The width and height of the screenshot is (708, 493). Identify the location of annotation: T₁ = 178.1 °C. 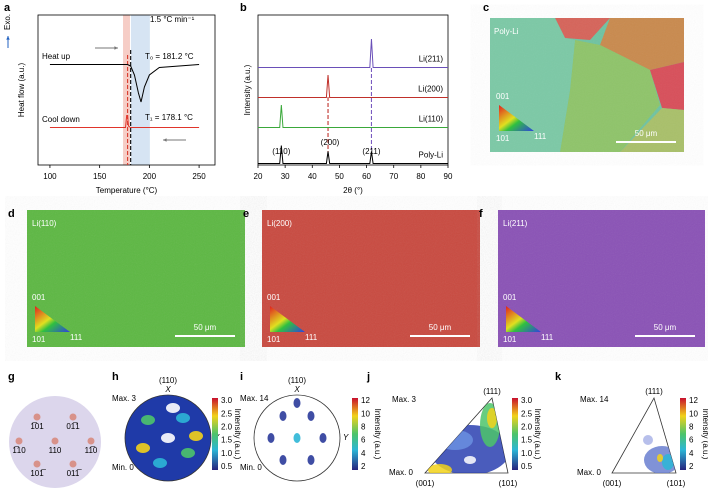
(169, 117).